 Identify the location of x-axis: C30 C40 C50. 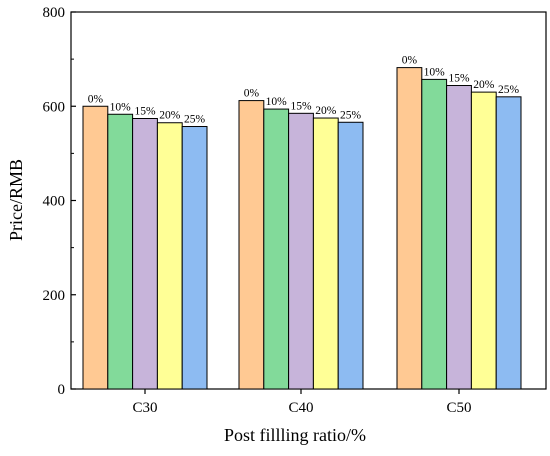
(302, 402).